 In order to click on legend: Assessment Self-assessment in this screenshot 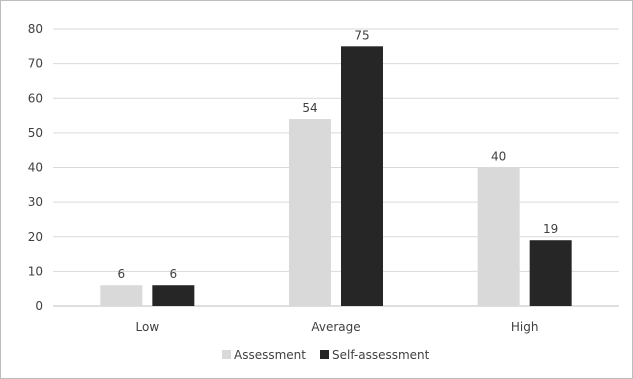, I will do `click(326, 355)`.